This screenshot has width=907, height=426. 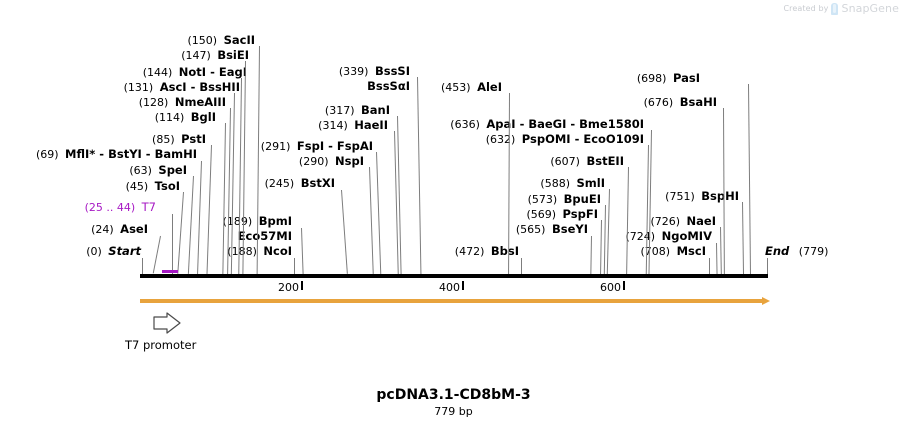 What do you see at coordinates (215, 55) in the screenshot?
I see `site-label-bsiei: (147) BsiEI` at bounding box center [215, 55].